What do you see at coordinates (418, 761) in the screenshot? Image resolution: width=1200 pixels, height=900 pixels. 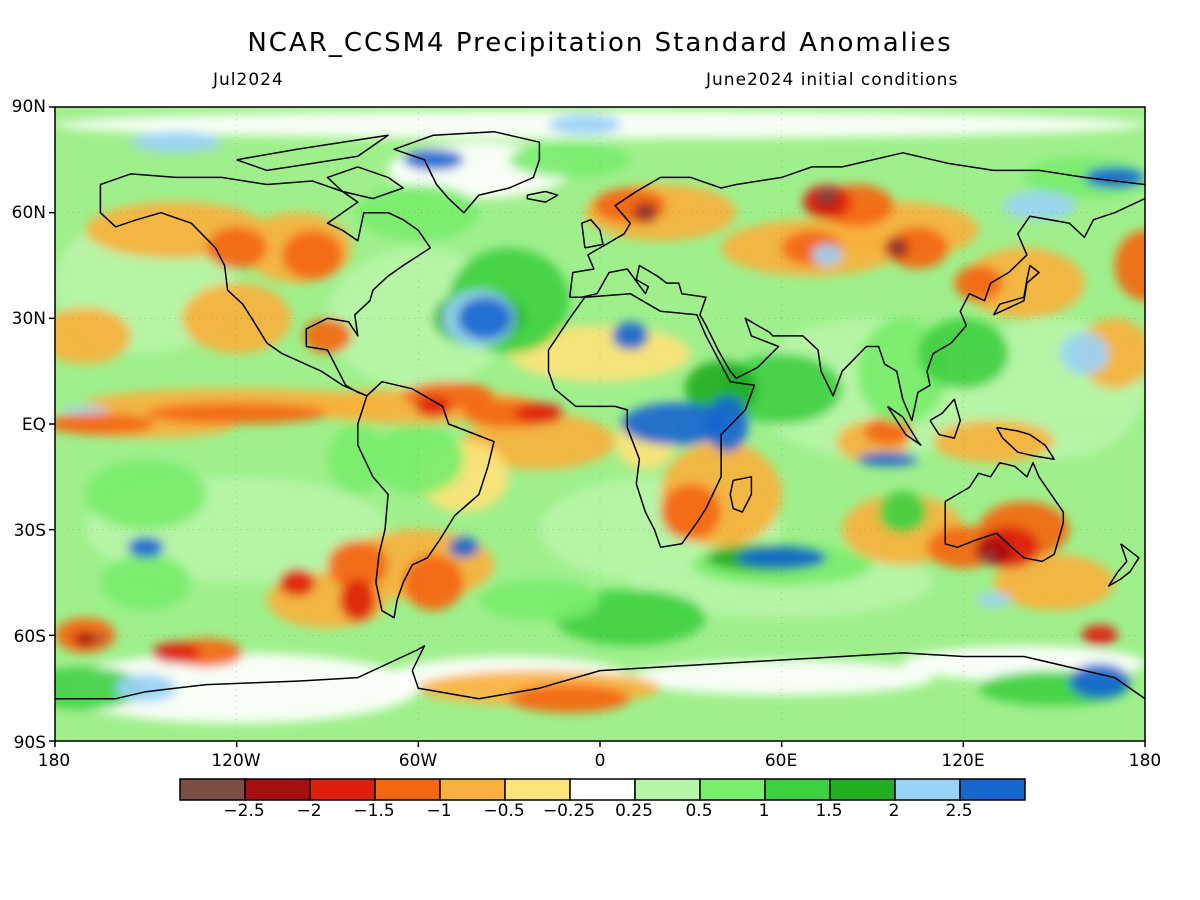 I see `lon-label-60w: 60W` at bounding box center [418, 761].